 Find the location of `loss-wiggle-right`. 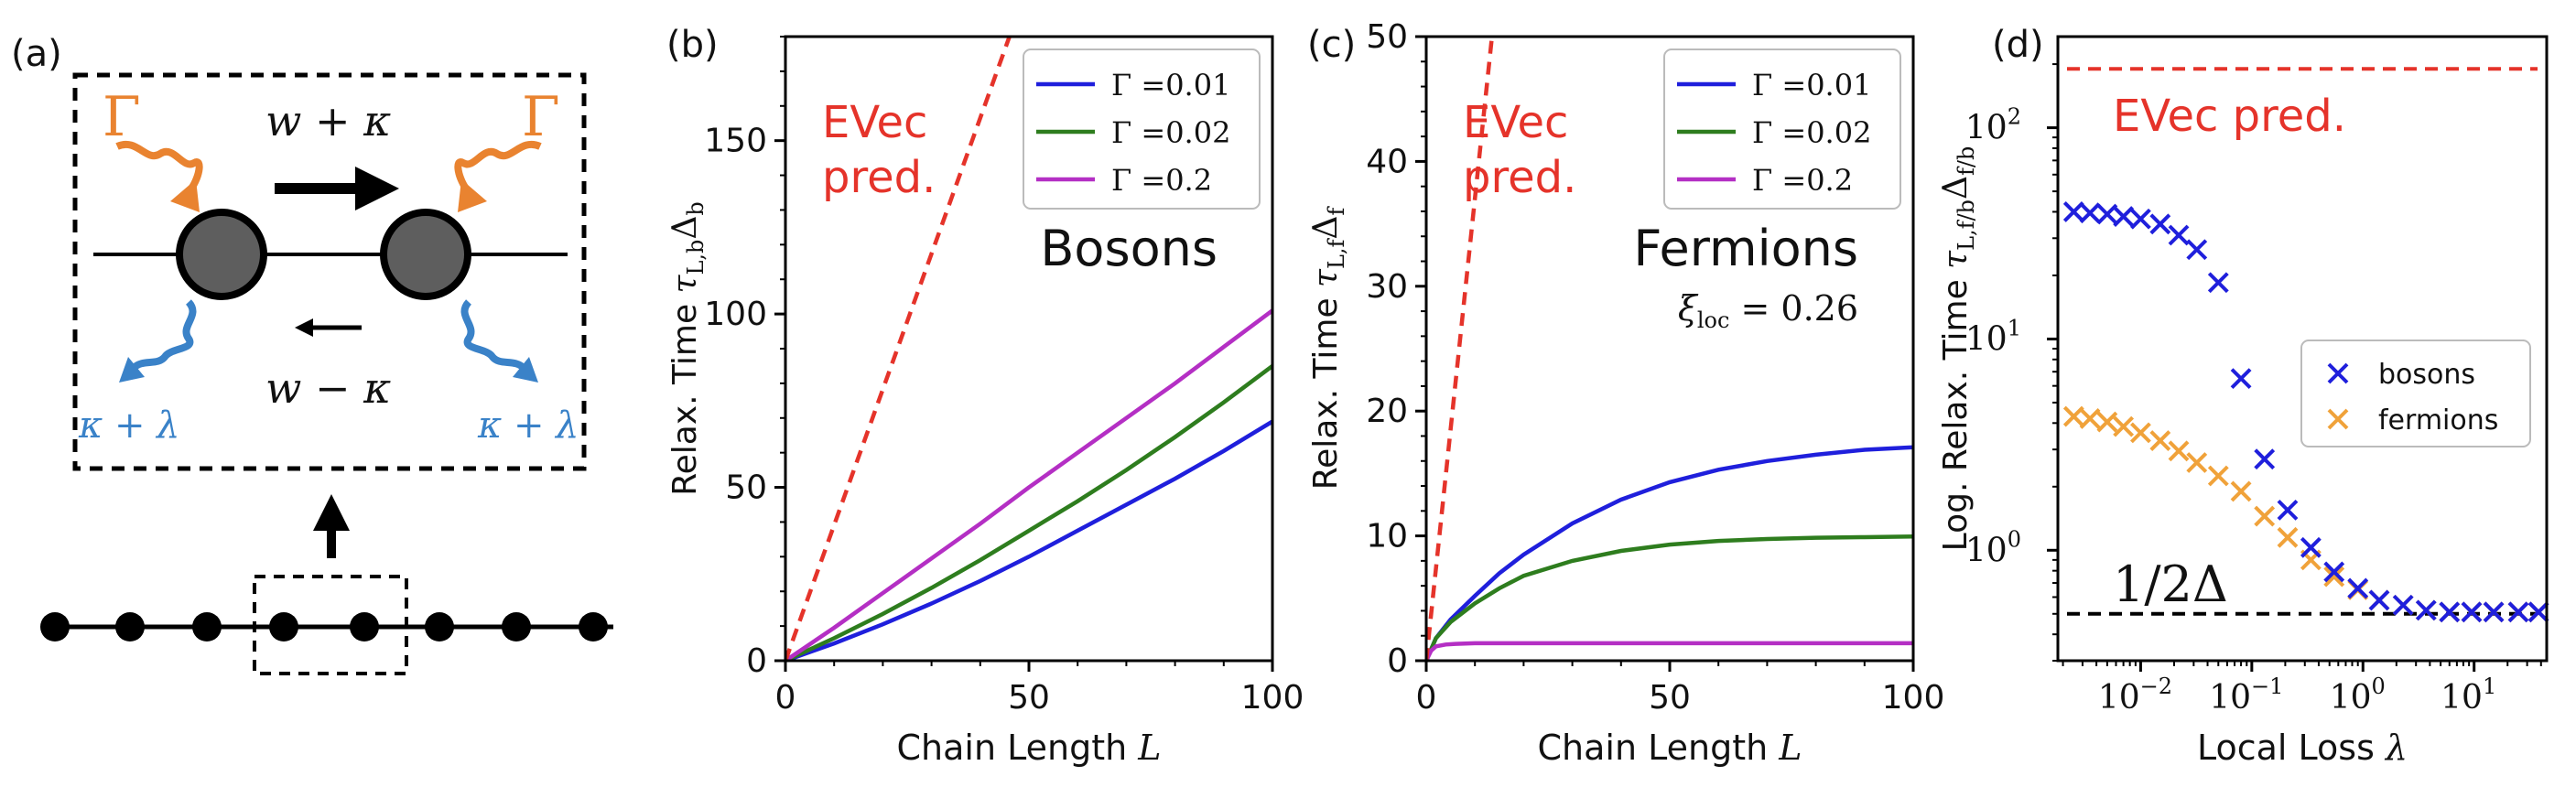

loss-wiggle-right is located at coordinates (493, 335).